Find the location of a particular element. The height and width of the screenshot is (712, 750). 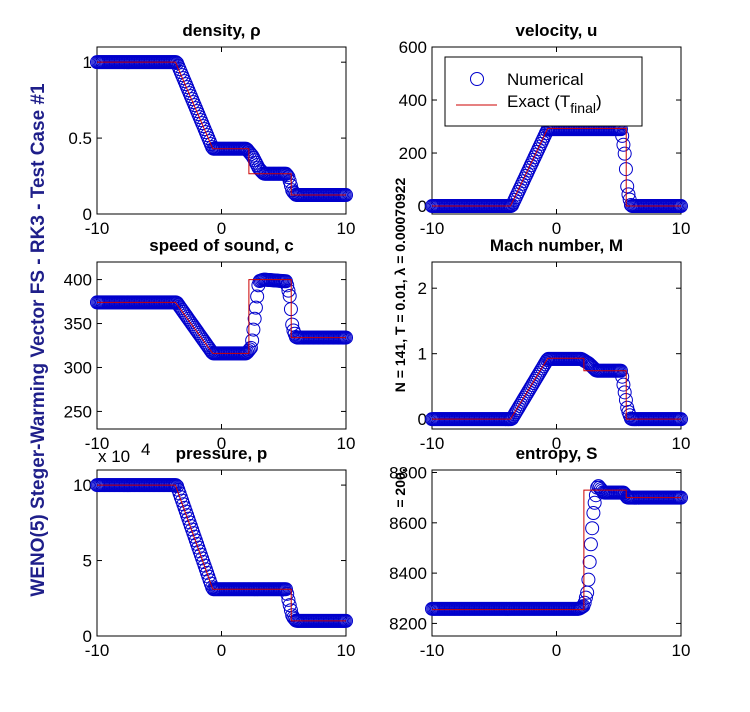

panel-speed-of-sound: speed of sound, c -10 0 10 250 300 350 400 is located at coordinates (210, 344).